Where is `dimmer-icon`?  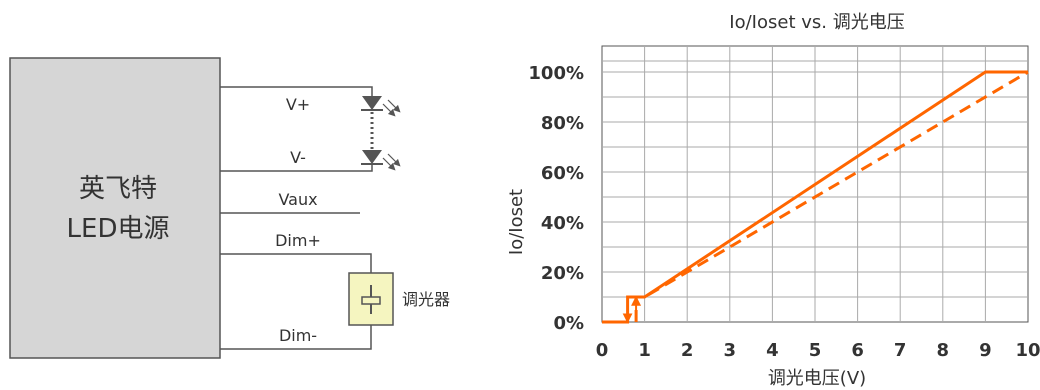 dimmer-icon is located at coordinates (371, 299).